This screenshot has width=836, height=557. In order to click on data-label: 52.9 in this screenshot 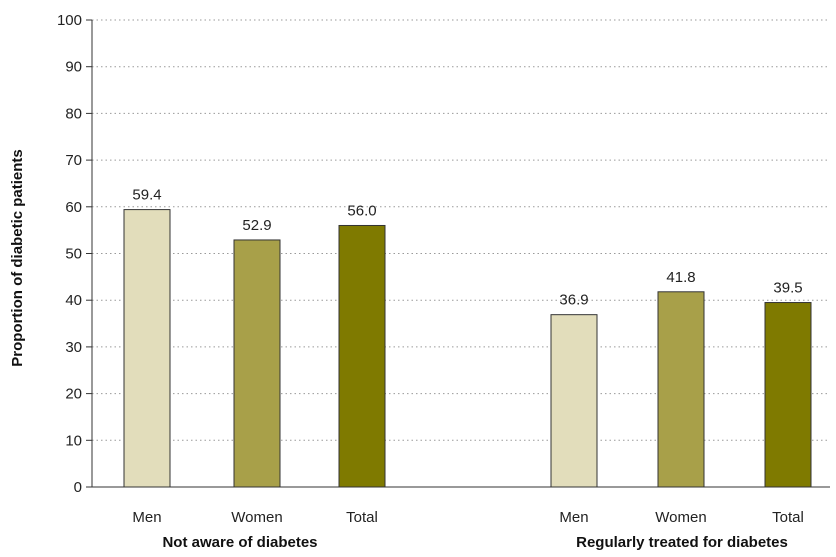, I will do `click(256, 225)`.